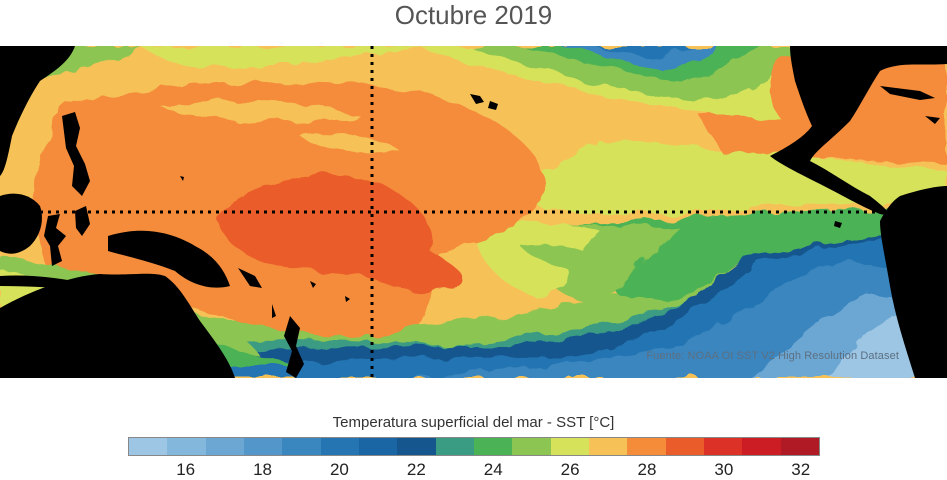 This screenshot has height=480, width=947. Describe the element at coordinates (169, 259) in the screenshot. I see `land-new-guinea` at that location.